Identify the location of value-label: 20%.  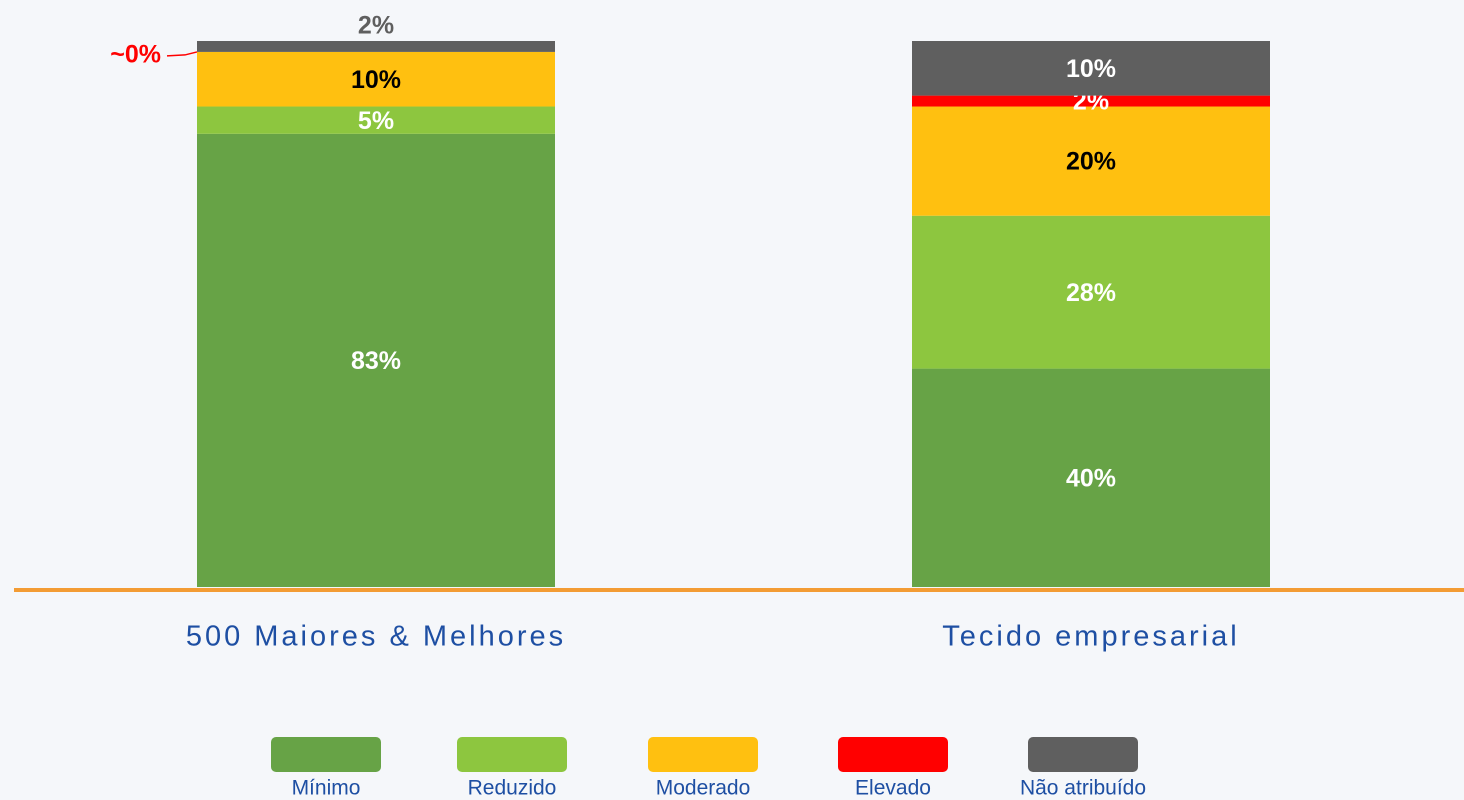
(1091, 162).